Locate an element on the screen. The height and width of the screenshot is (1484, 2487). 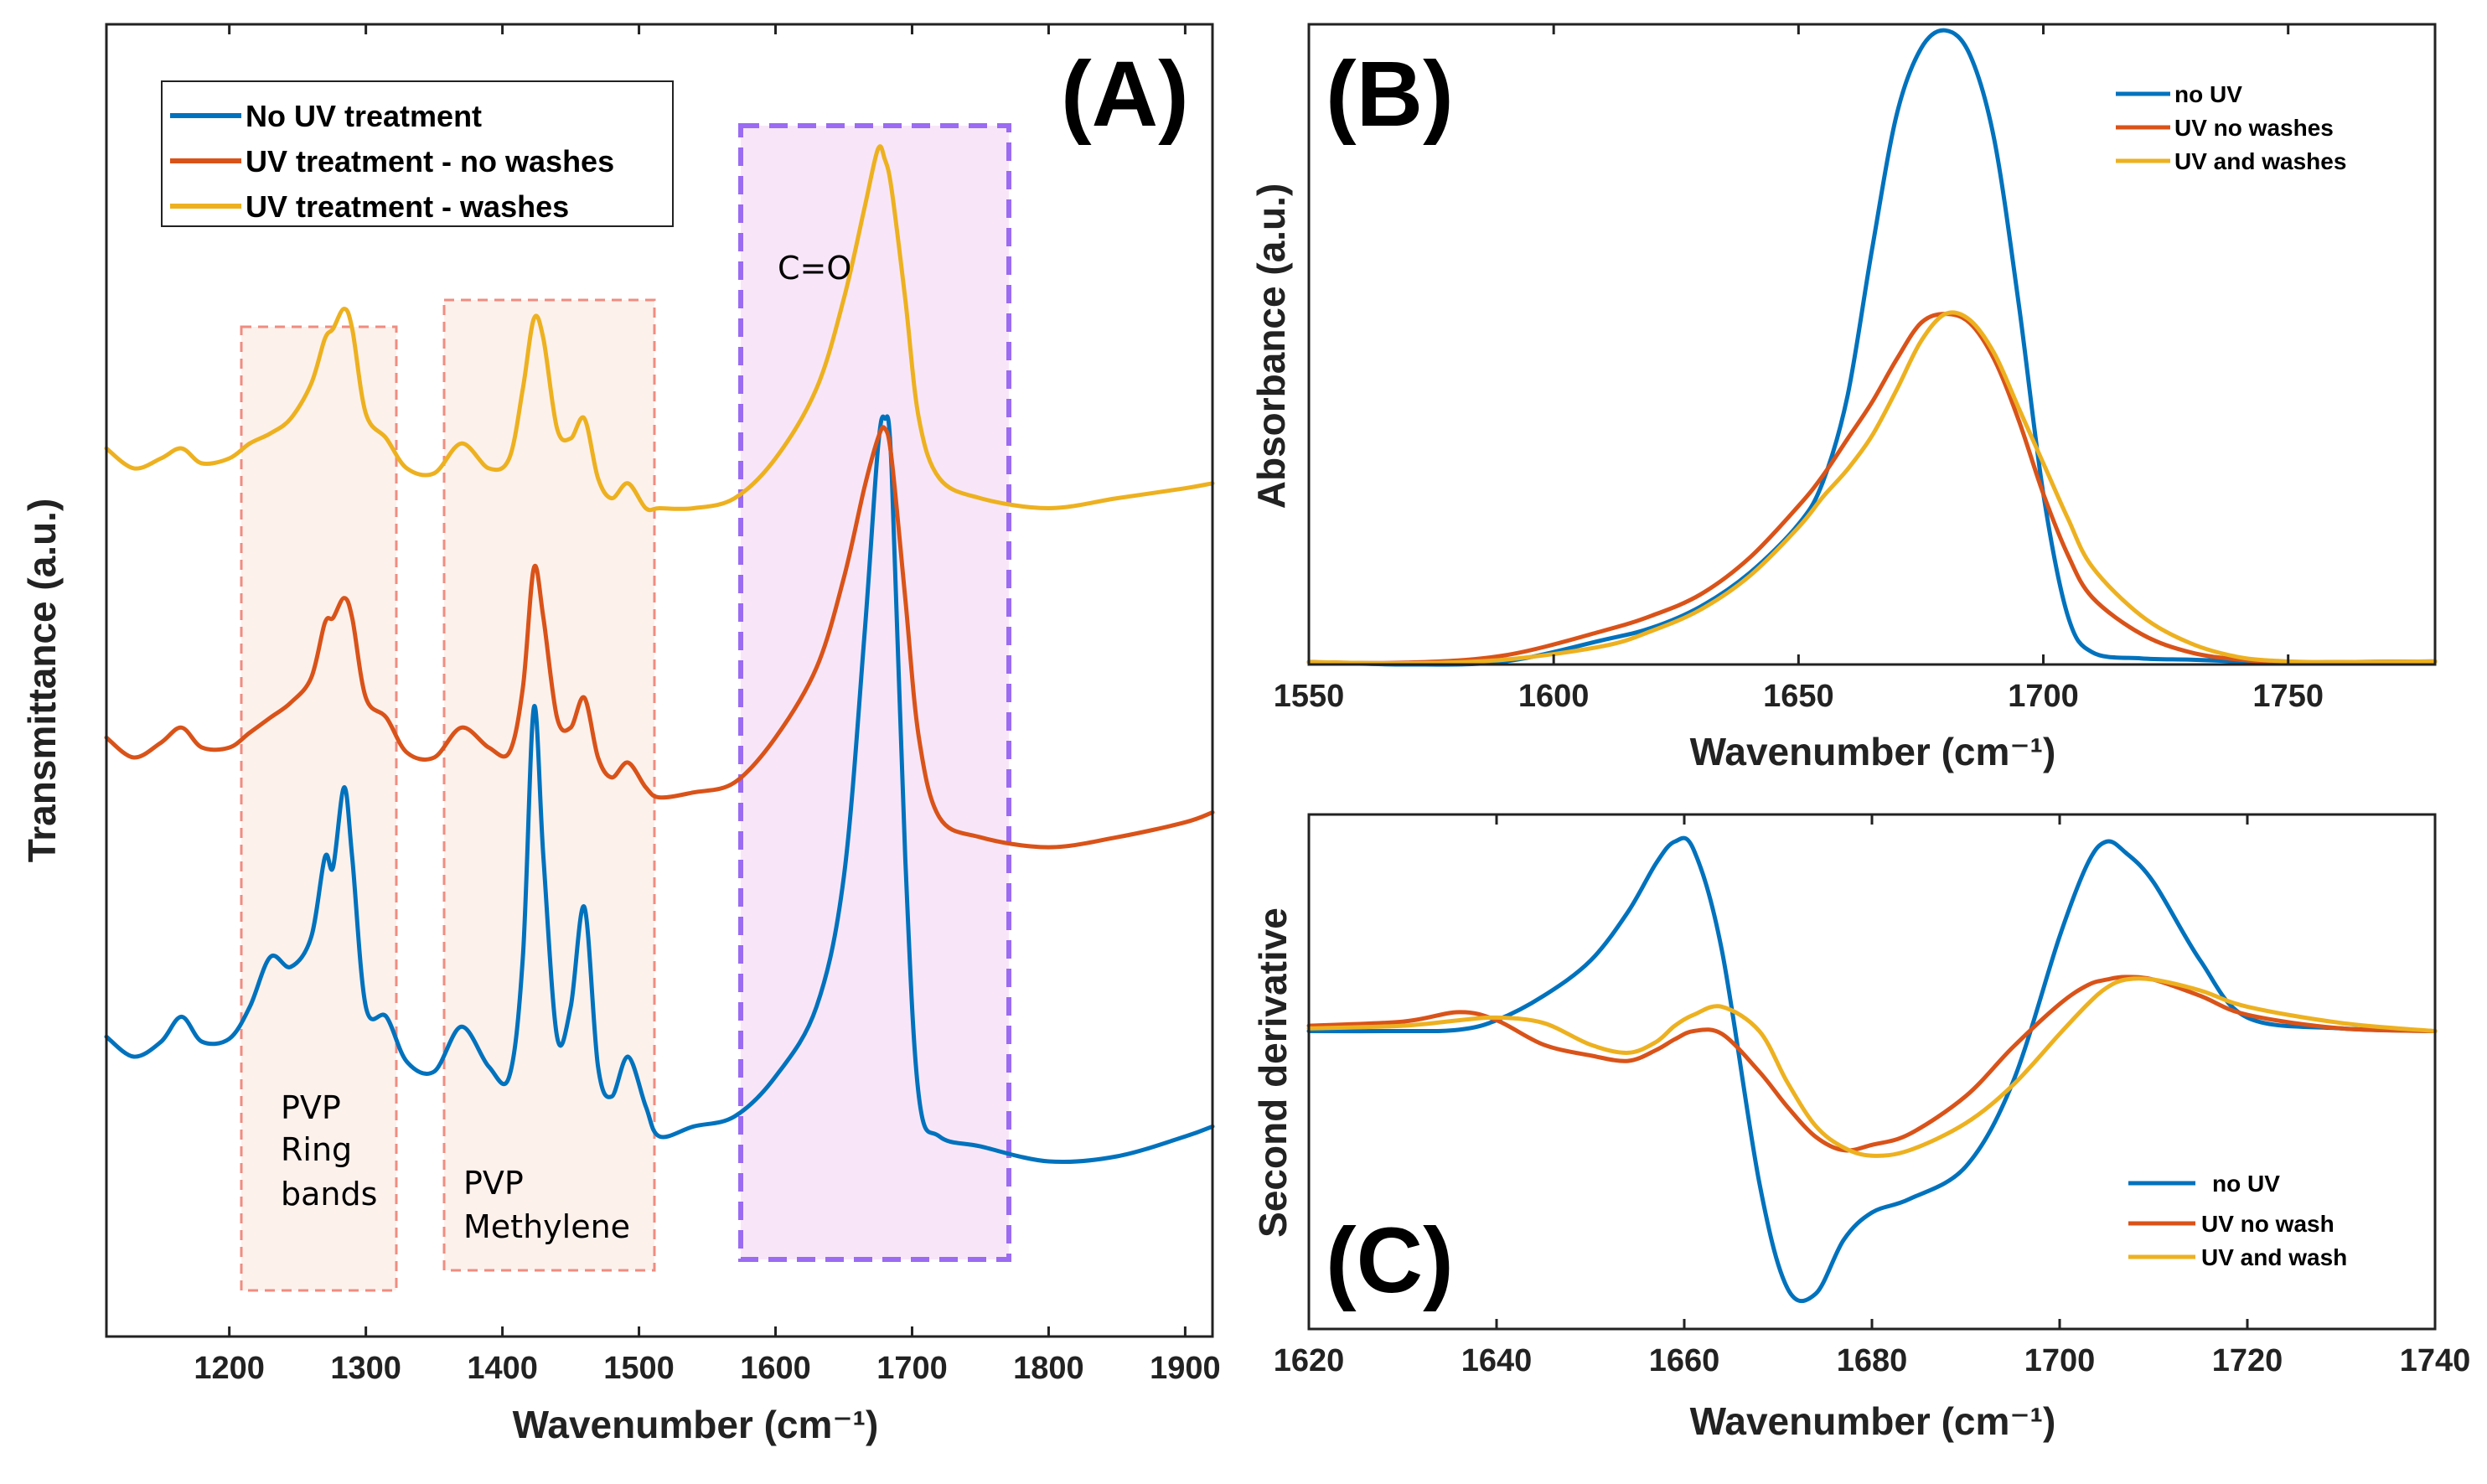
x-tick-label-a-8: 1900 is located at coordinates (1185, 1368).